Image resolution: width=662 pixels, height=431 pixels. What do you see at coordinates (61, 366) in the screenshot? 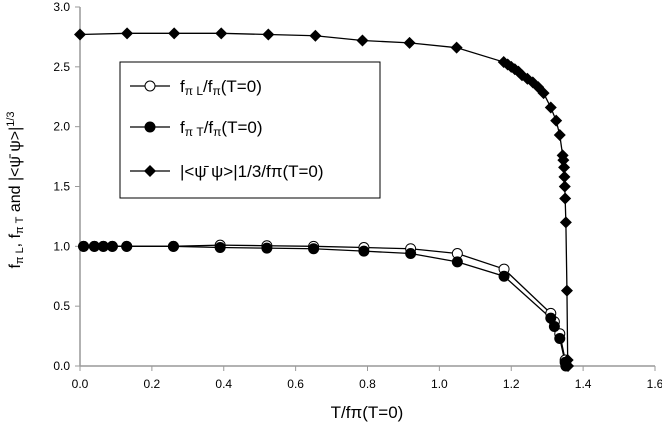
I see `y-tick-label: 0.0` at bounding box center [61, 366].